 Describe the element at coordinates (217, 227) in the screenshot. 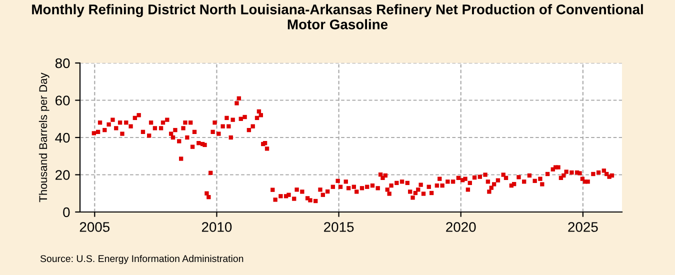

I see `x-tick-label: 2010` at that location.